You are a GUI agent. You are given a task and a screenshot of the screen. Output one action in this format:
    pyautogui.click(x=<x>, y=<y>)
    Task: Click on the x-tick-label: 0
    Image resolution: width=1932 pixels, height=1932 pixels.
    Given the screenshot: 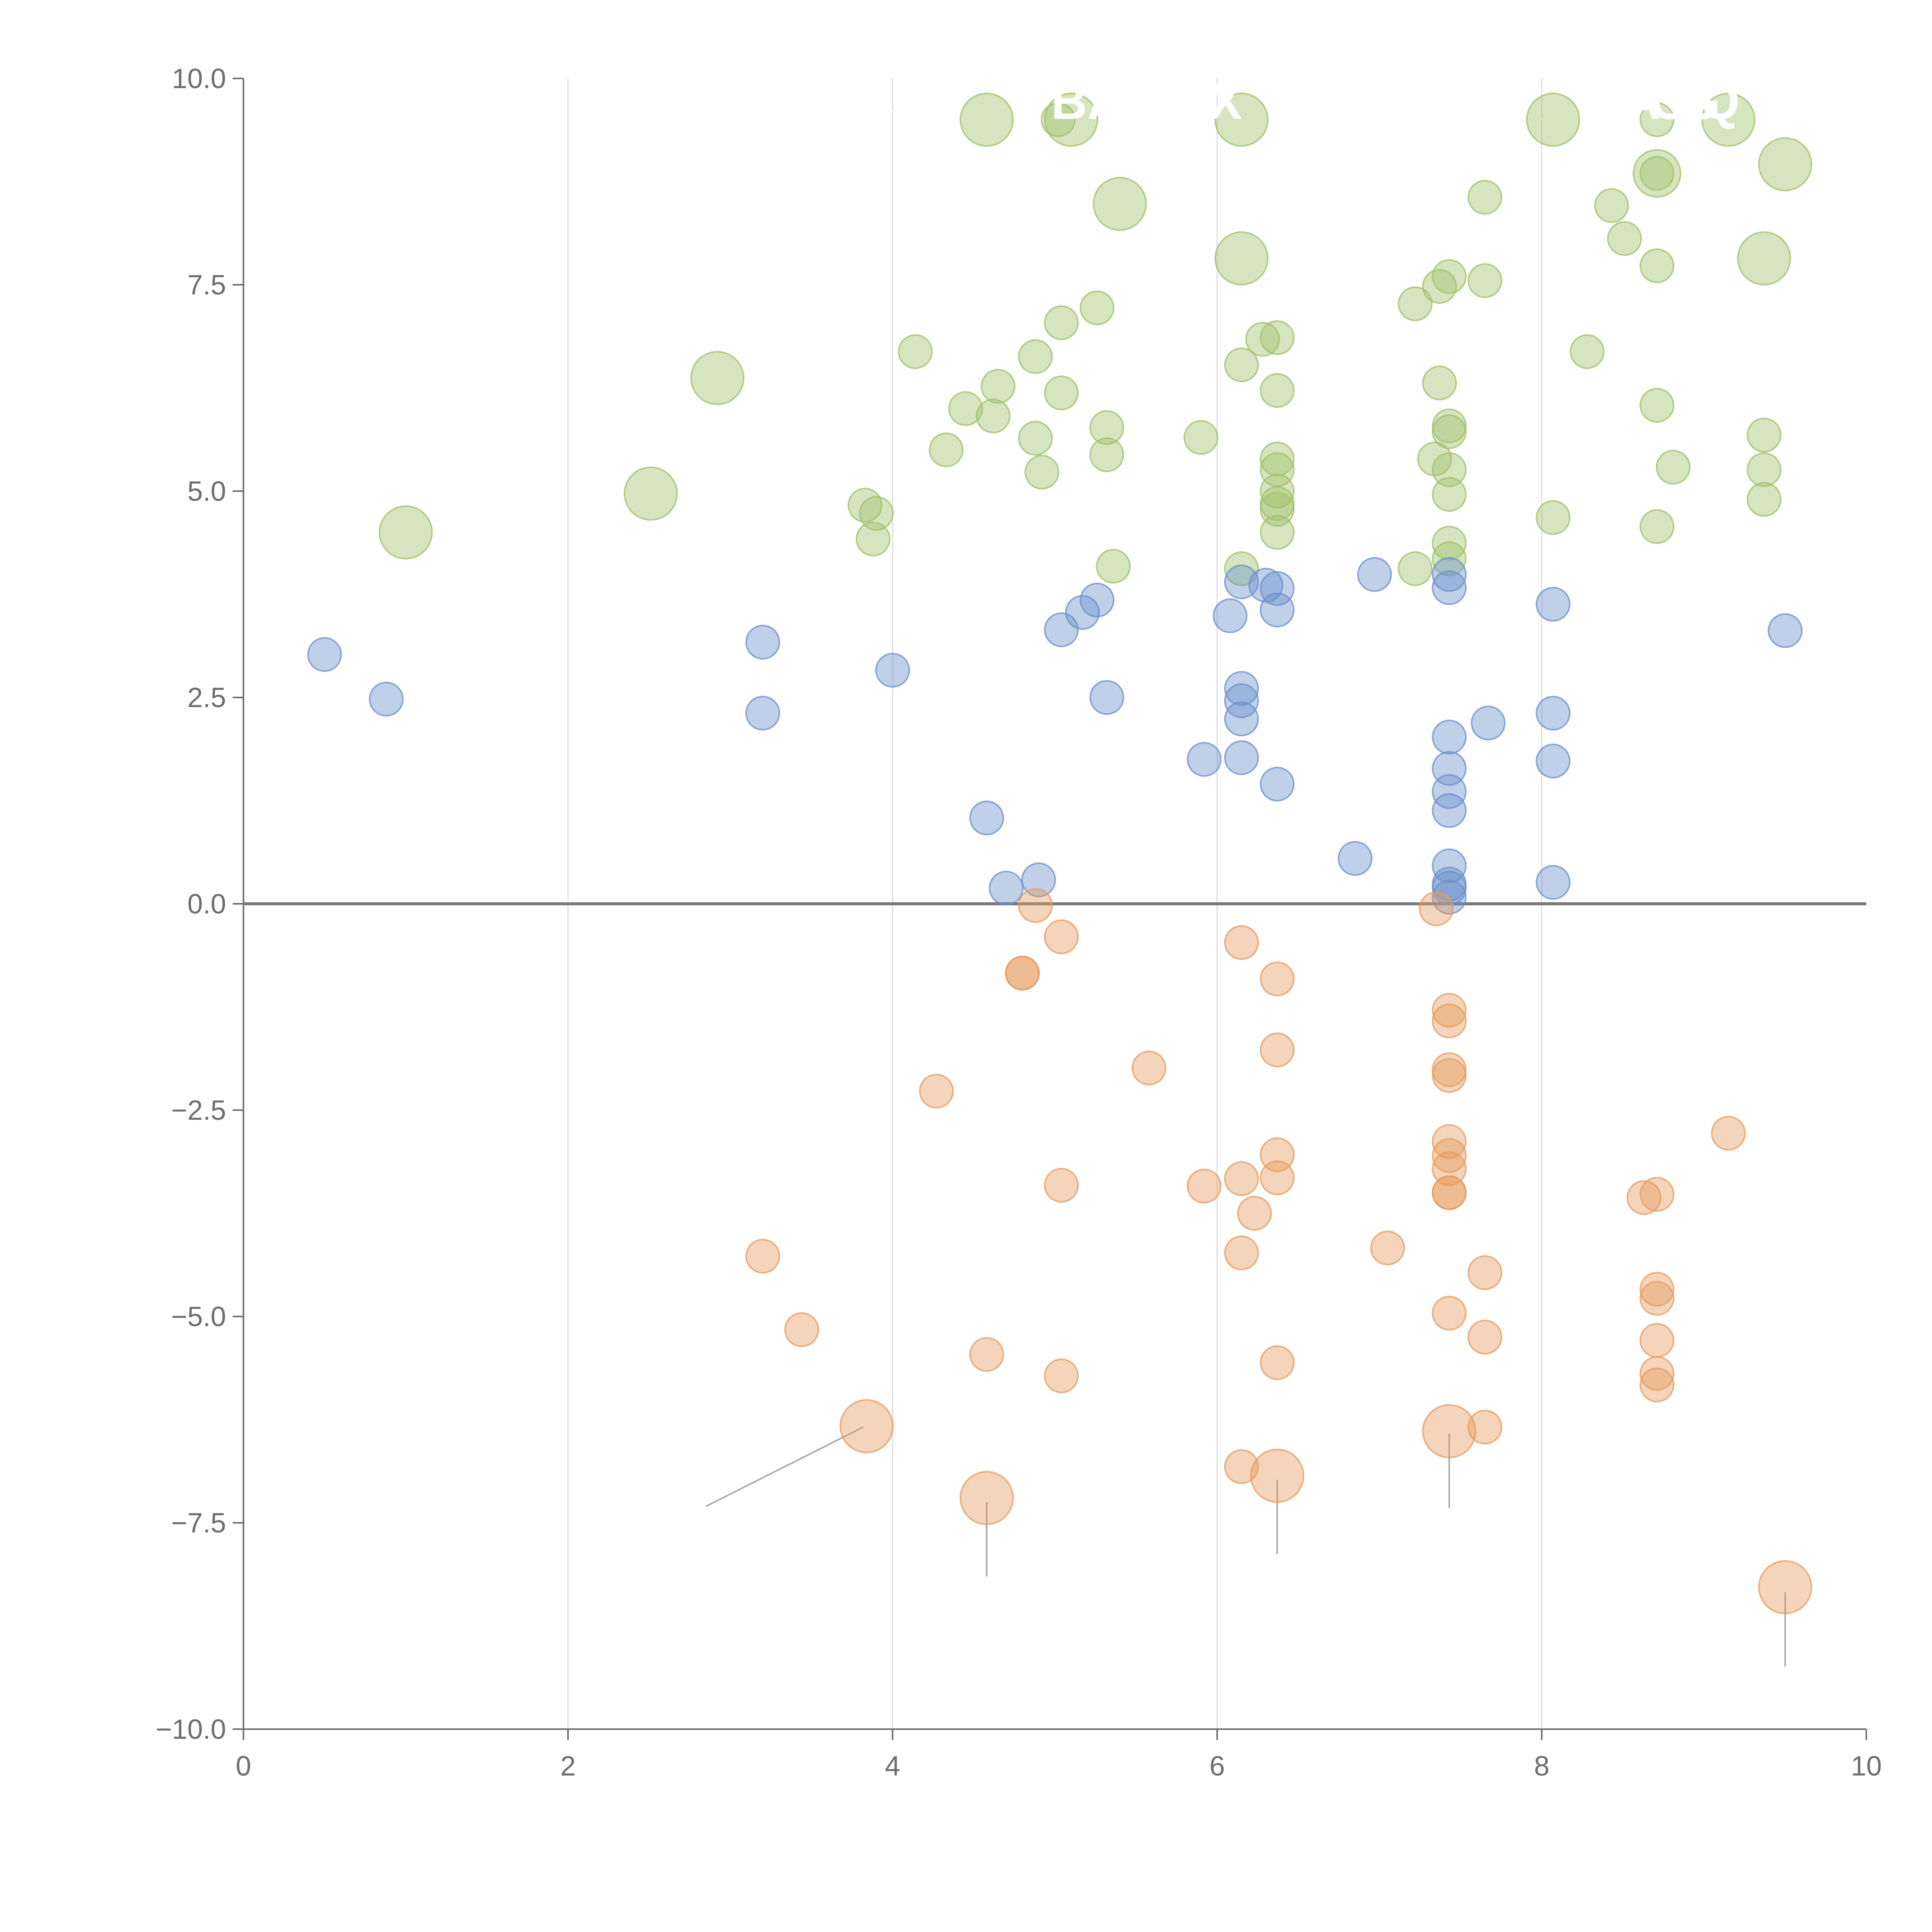 What is the action you would take?
    pyautogui.click(x=244, y=1767)
    